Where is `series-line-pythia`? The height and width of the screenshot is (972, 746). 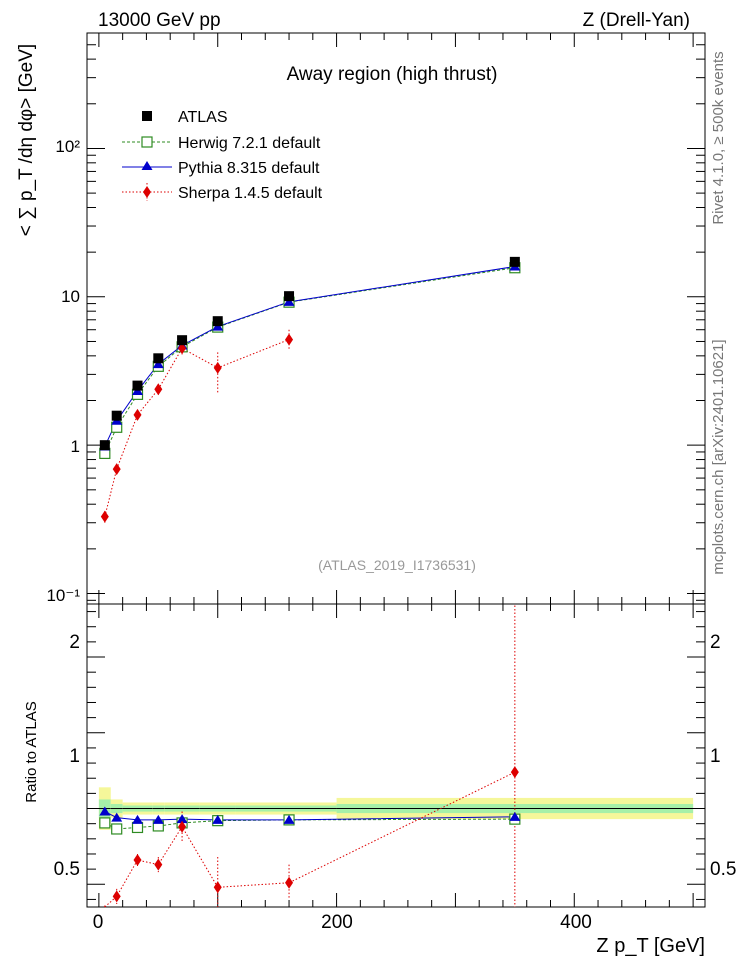 series-line-pythia is located at coordinates (309, 356).